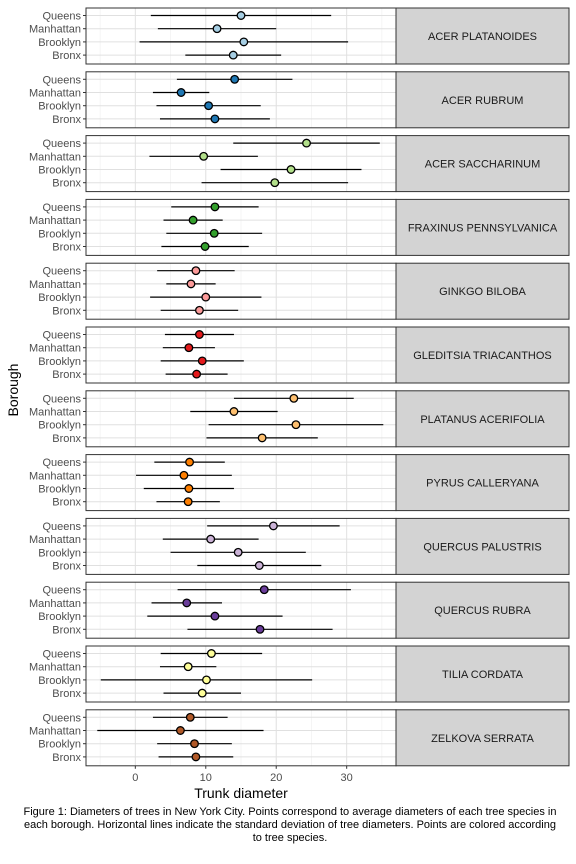  I want to click on x-axis-label: Trunk diameter, so click(241, 793).